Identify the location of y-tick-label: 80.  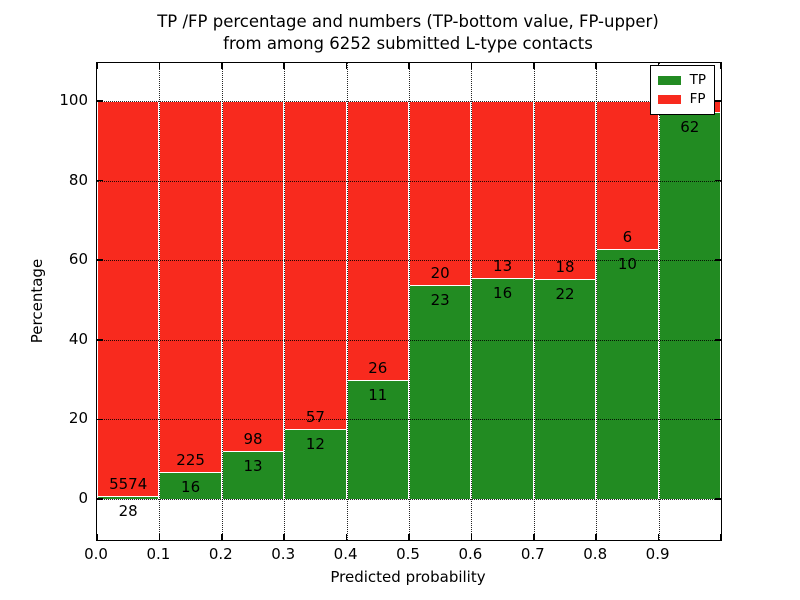
(78, 179).